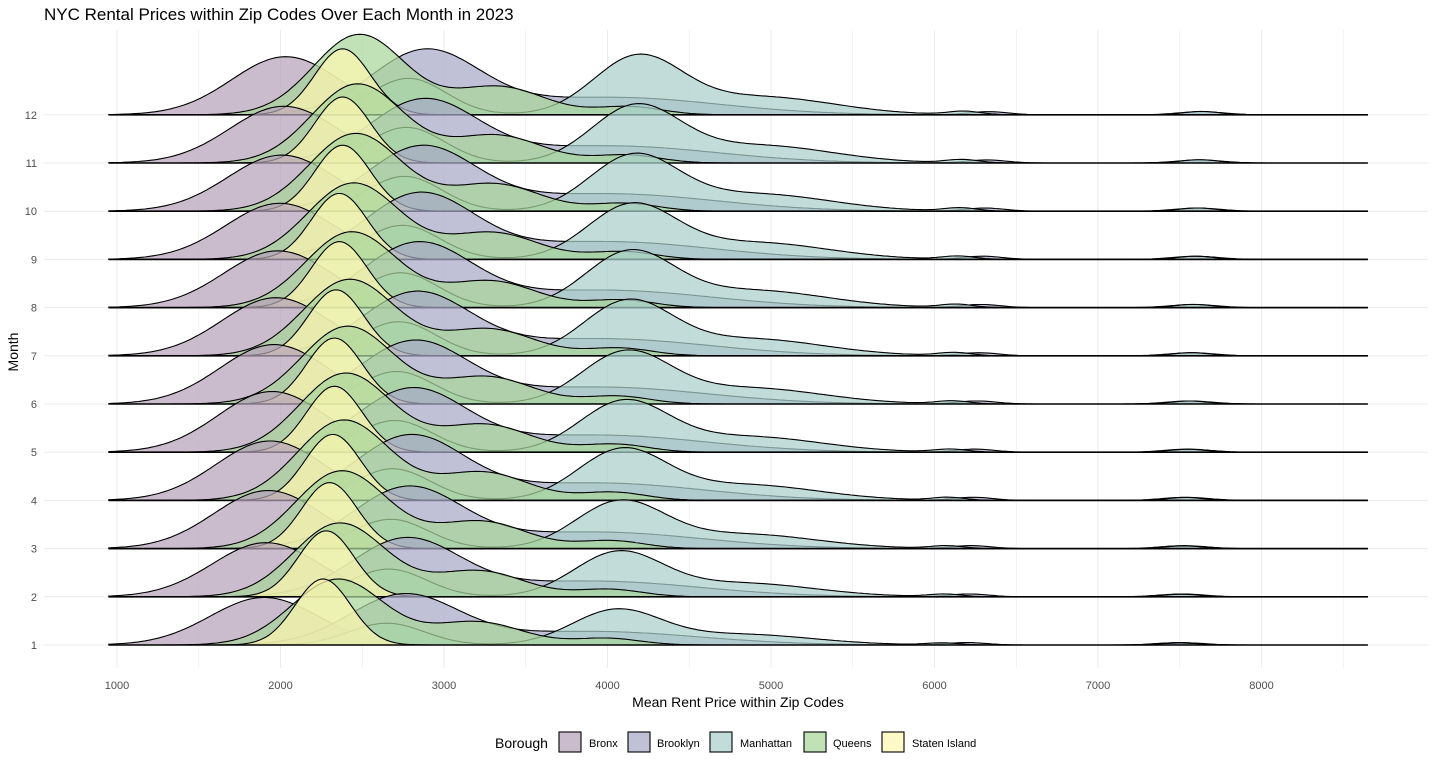 The height and width of the screenshot is (768, 1440). What do you see at coordinates (34, 501) in the screenshot?
I see `y-tick-label: 4` at bounding box center [34, 501].